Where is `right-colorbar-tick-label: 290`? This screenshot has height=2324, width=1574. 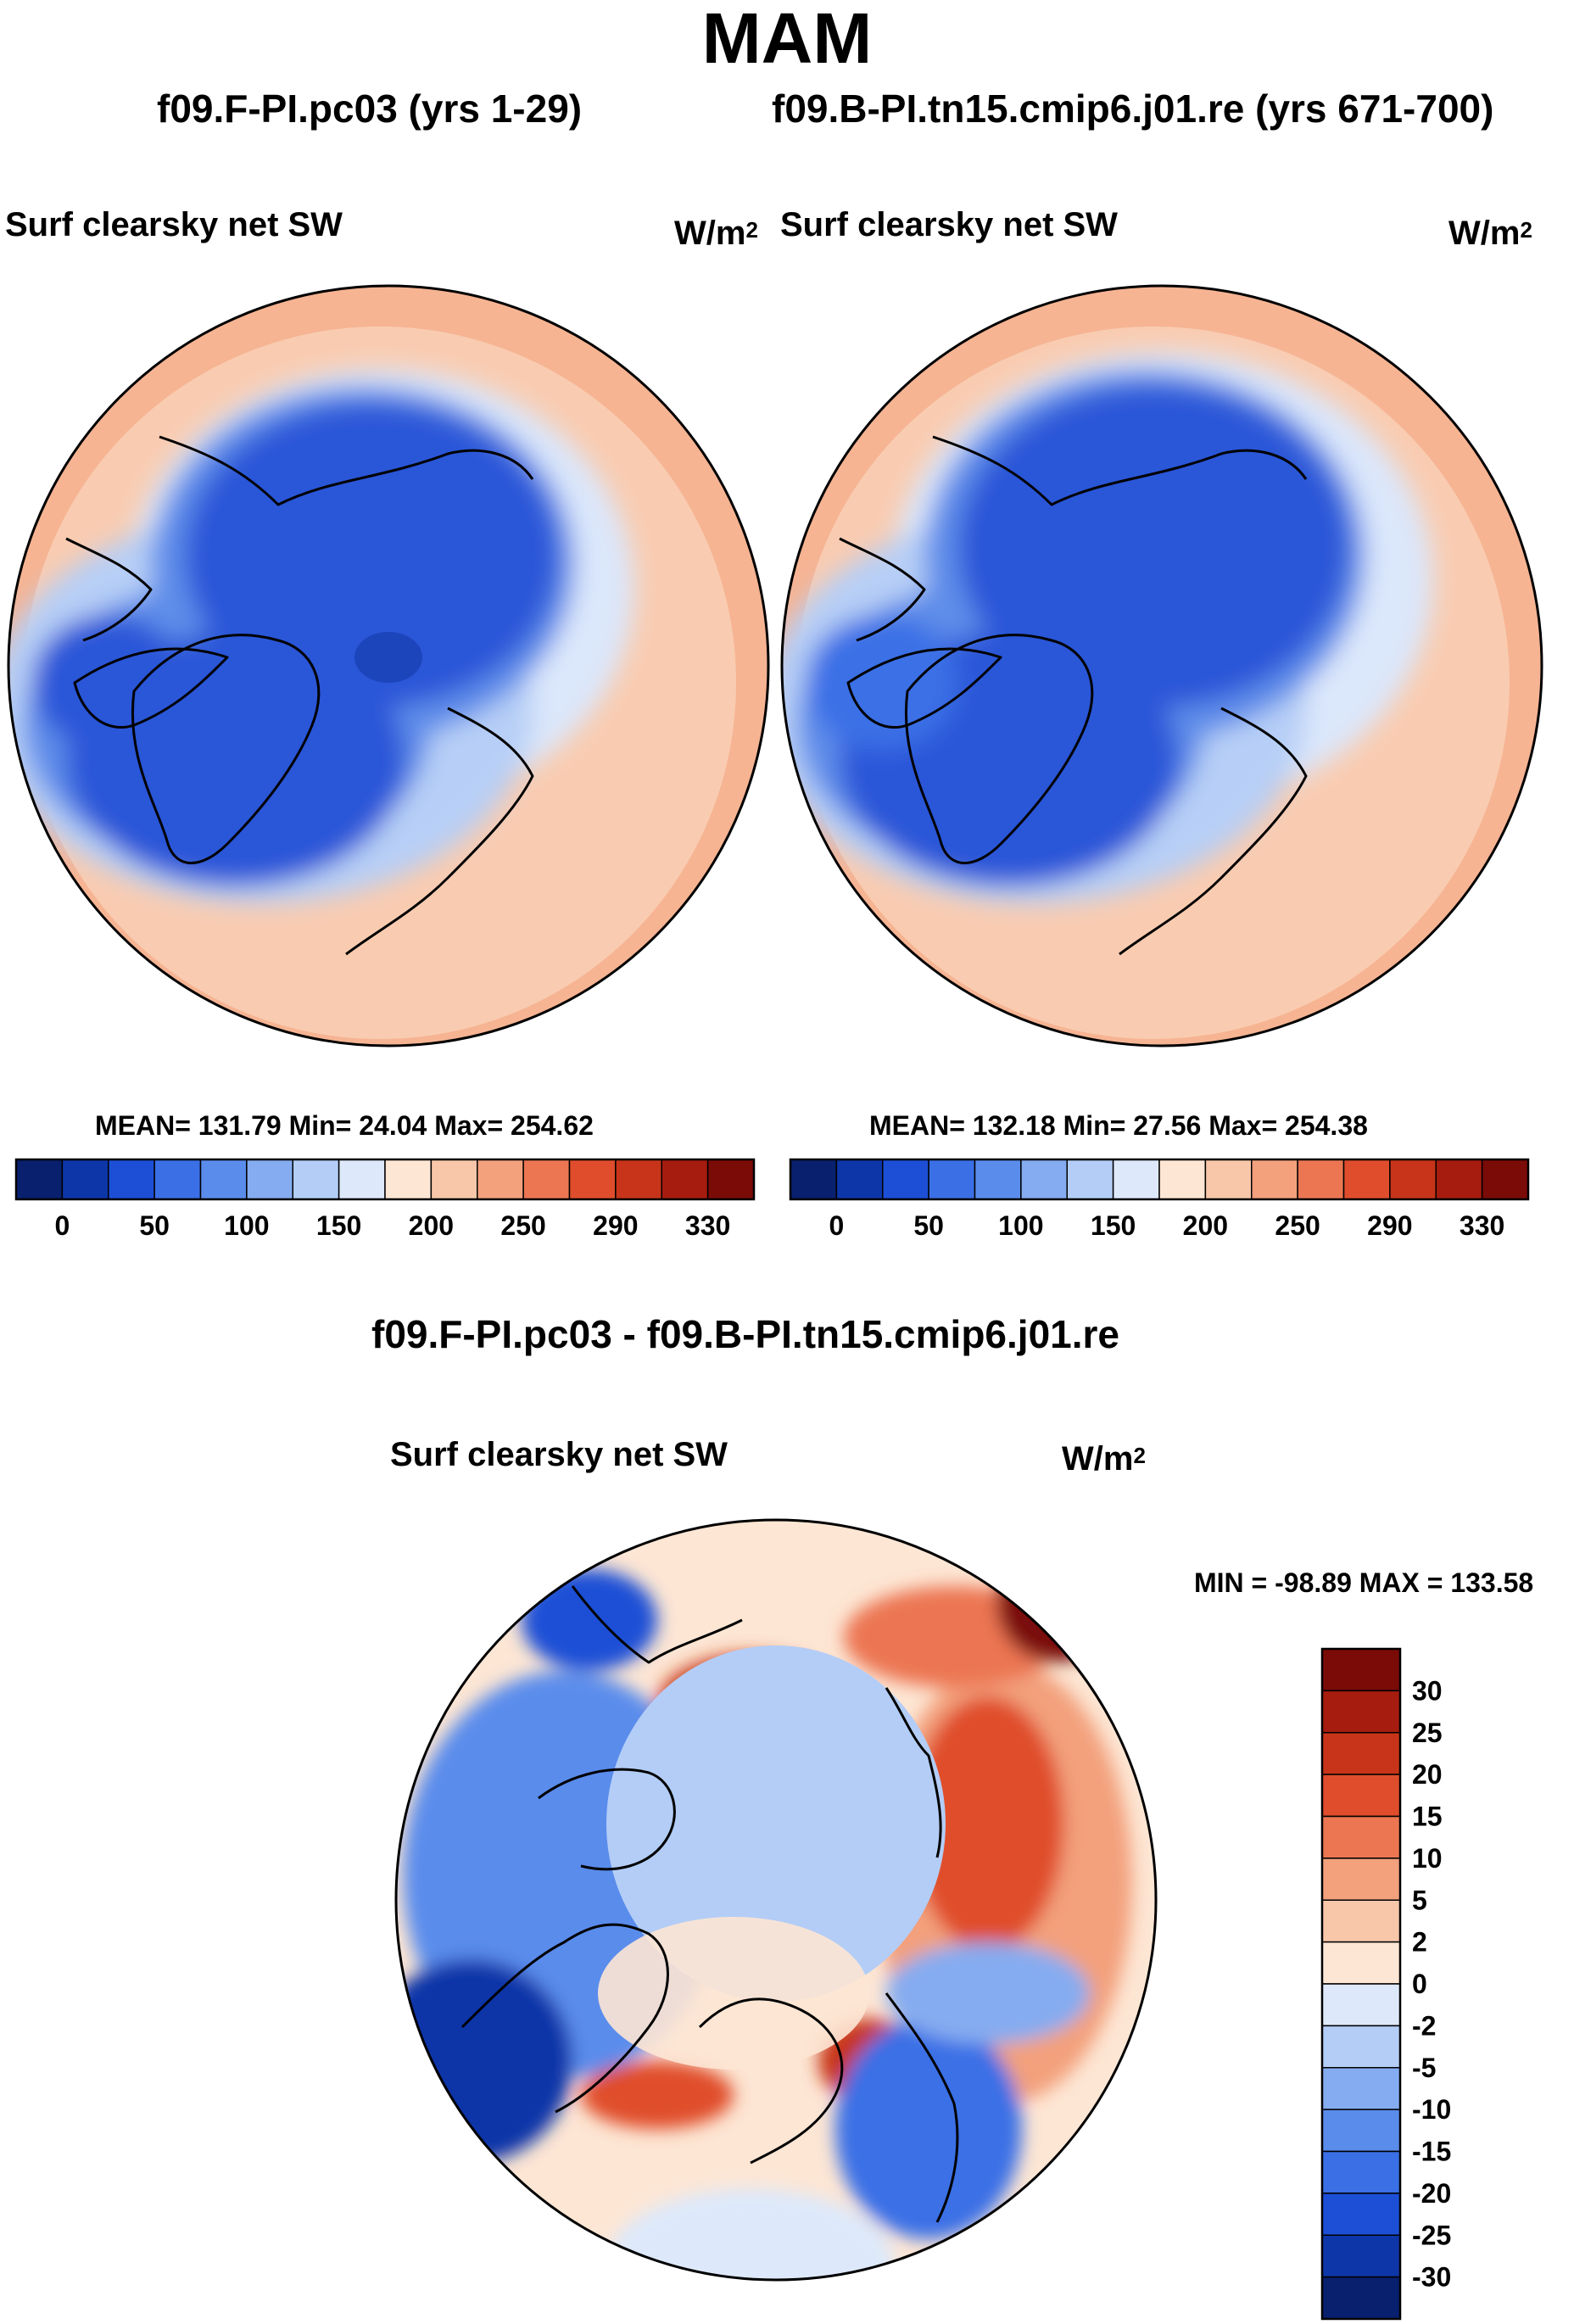
right-colorbar-tick-label: 290 is located at coordinates (1389, 1225).